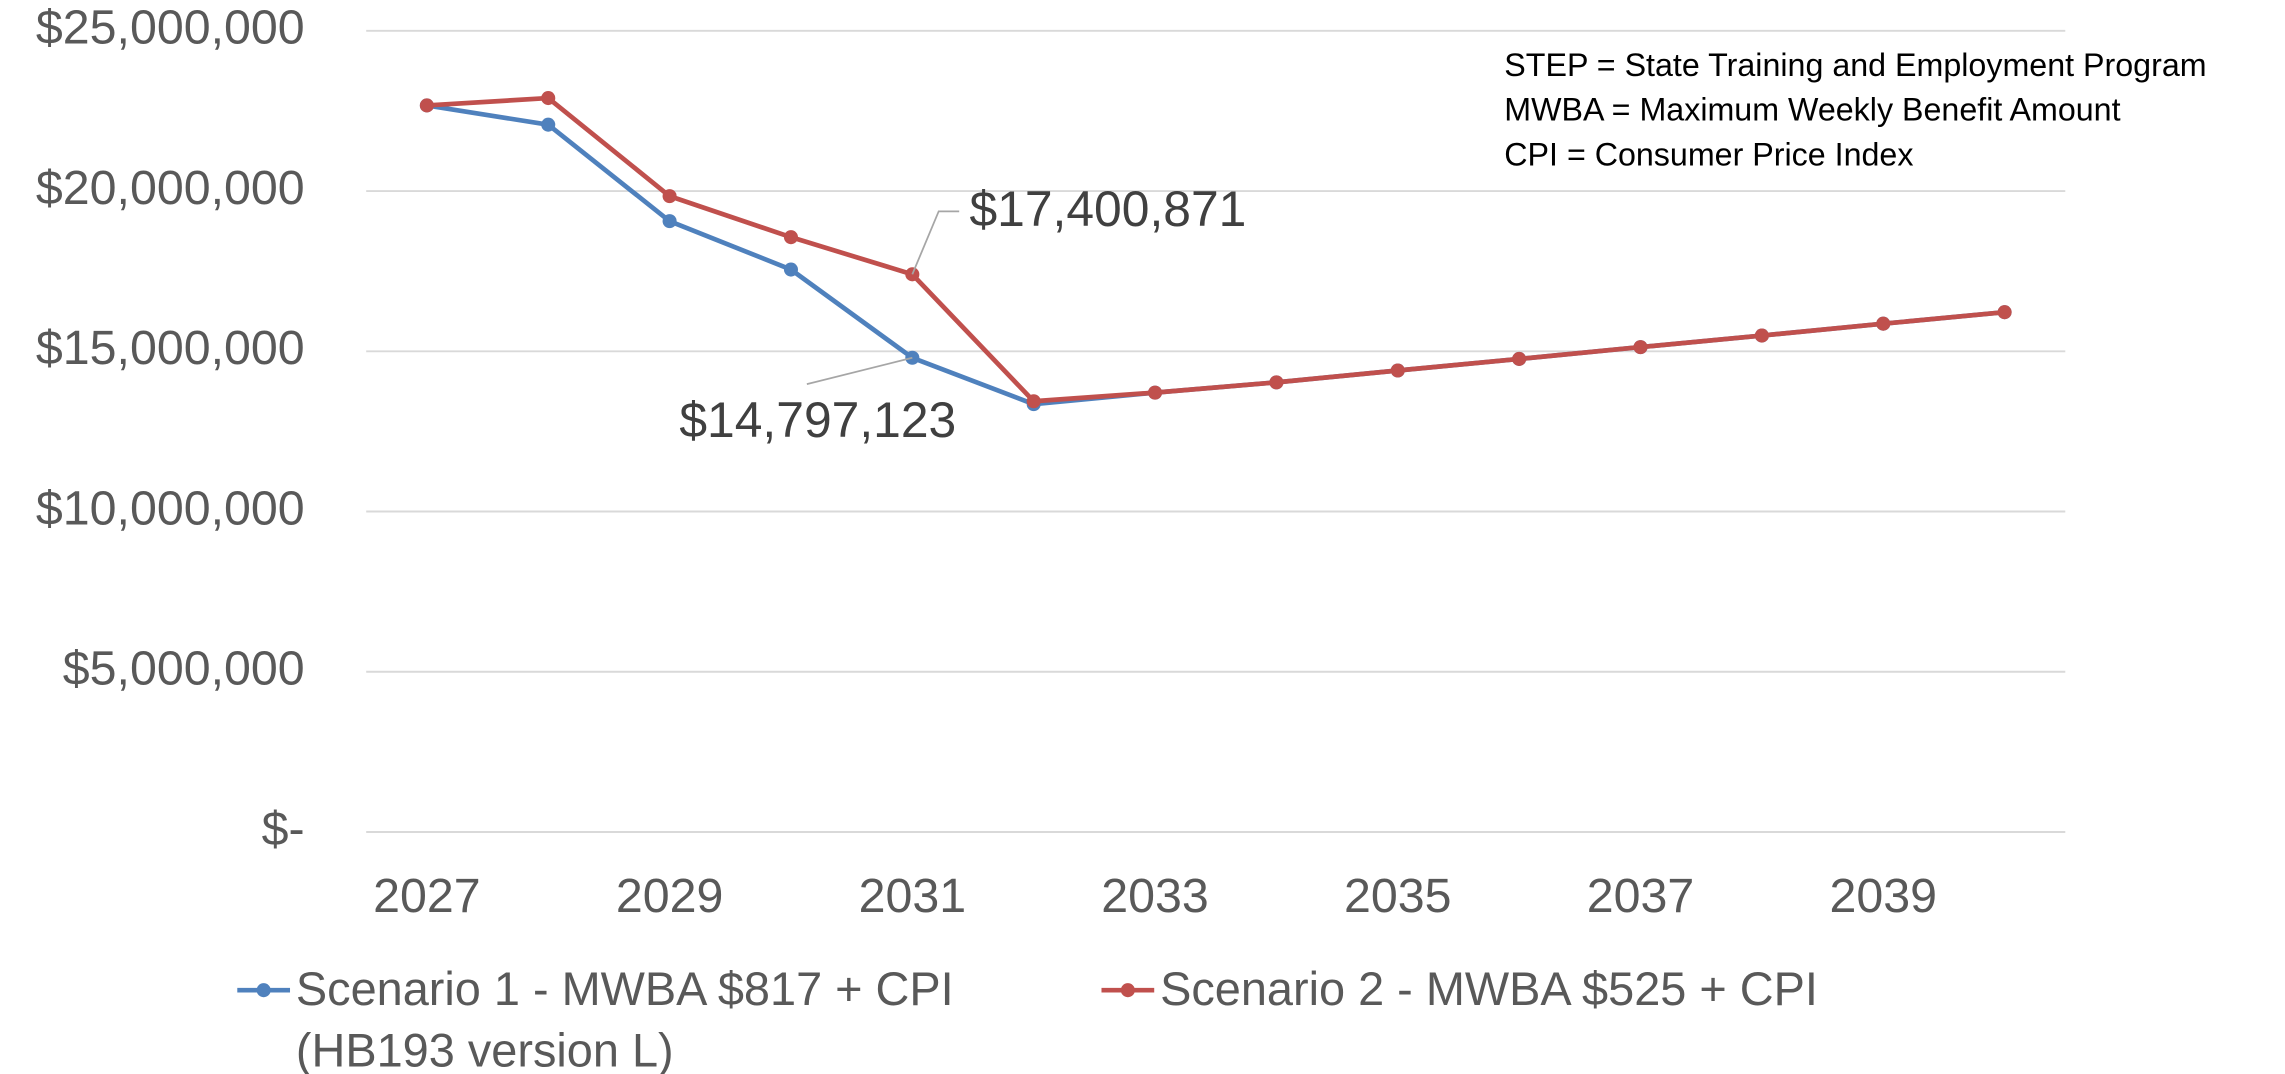  I want to click on note: MWBA = Maximum Weekly Benefit Amount, so click(1812, 110).